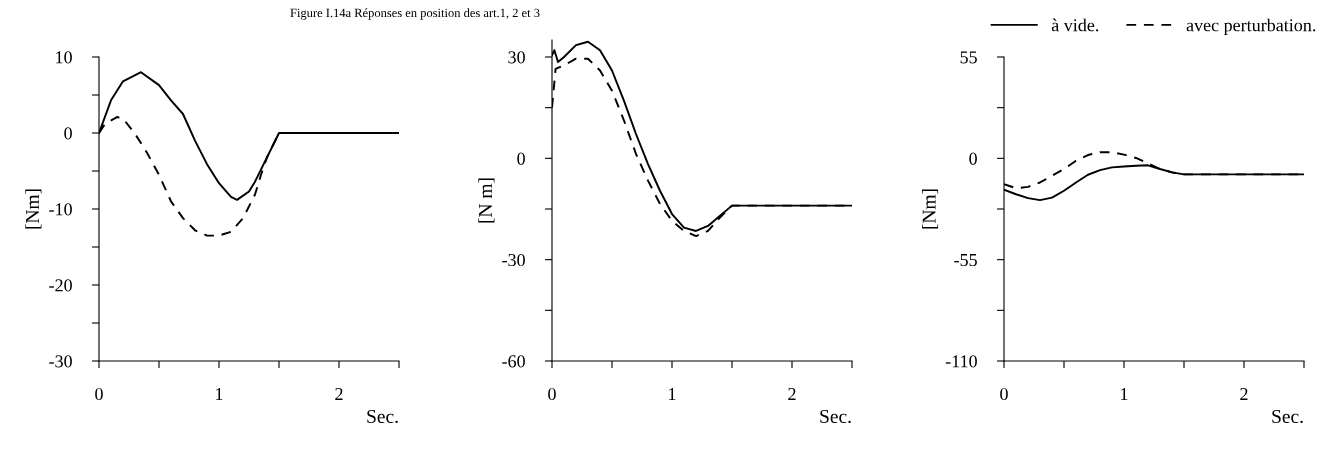  I want to click on legend-label: à vide., so click(1075, 25).